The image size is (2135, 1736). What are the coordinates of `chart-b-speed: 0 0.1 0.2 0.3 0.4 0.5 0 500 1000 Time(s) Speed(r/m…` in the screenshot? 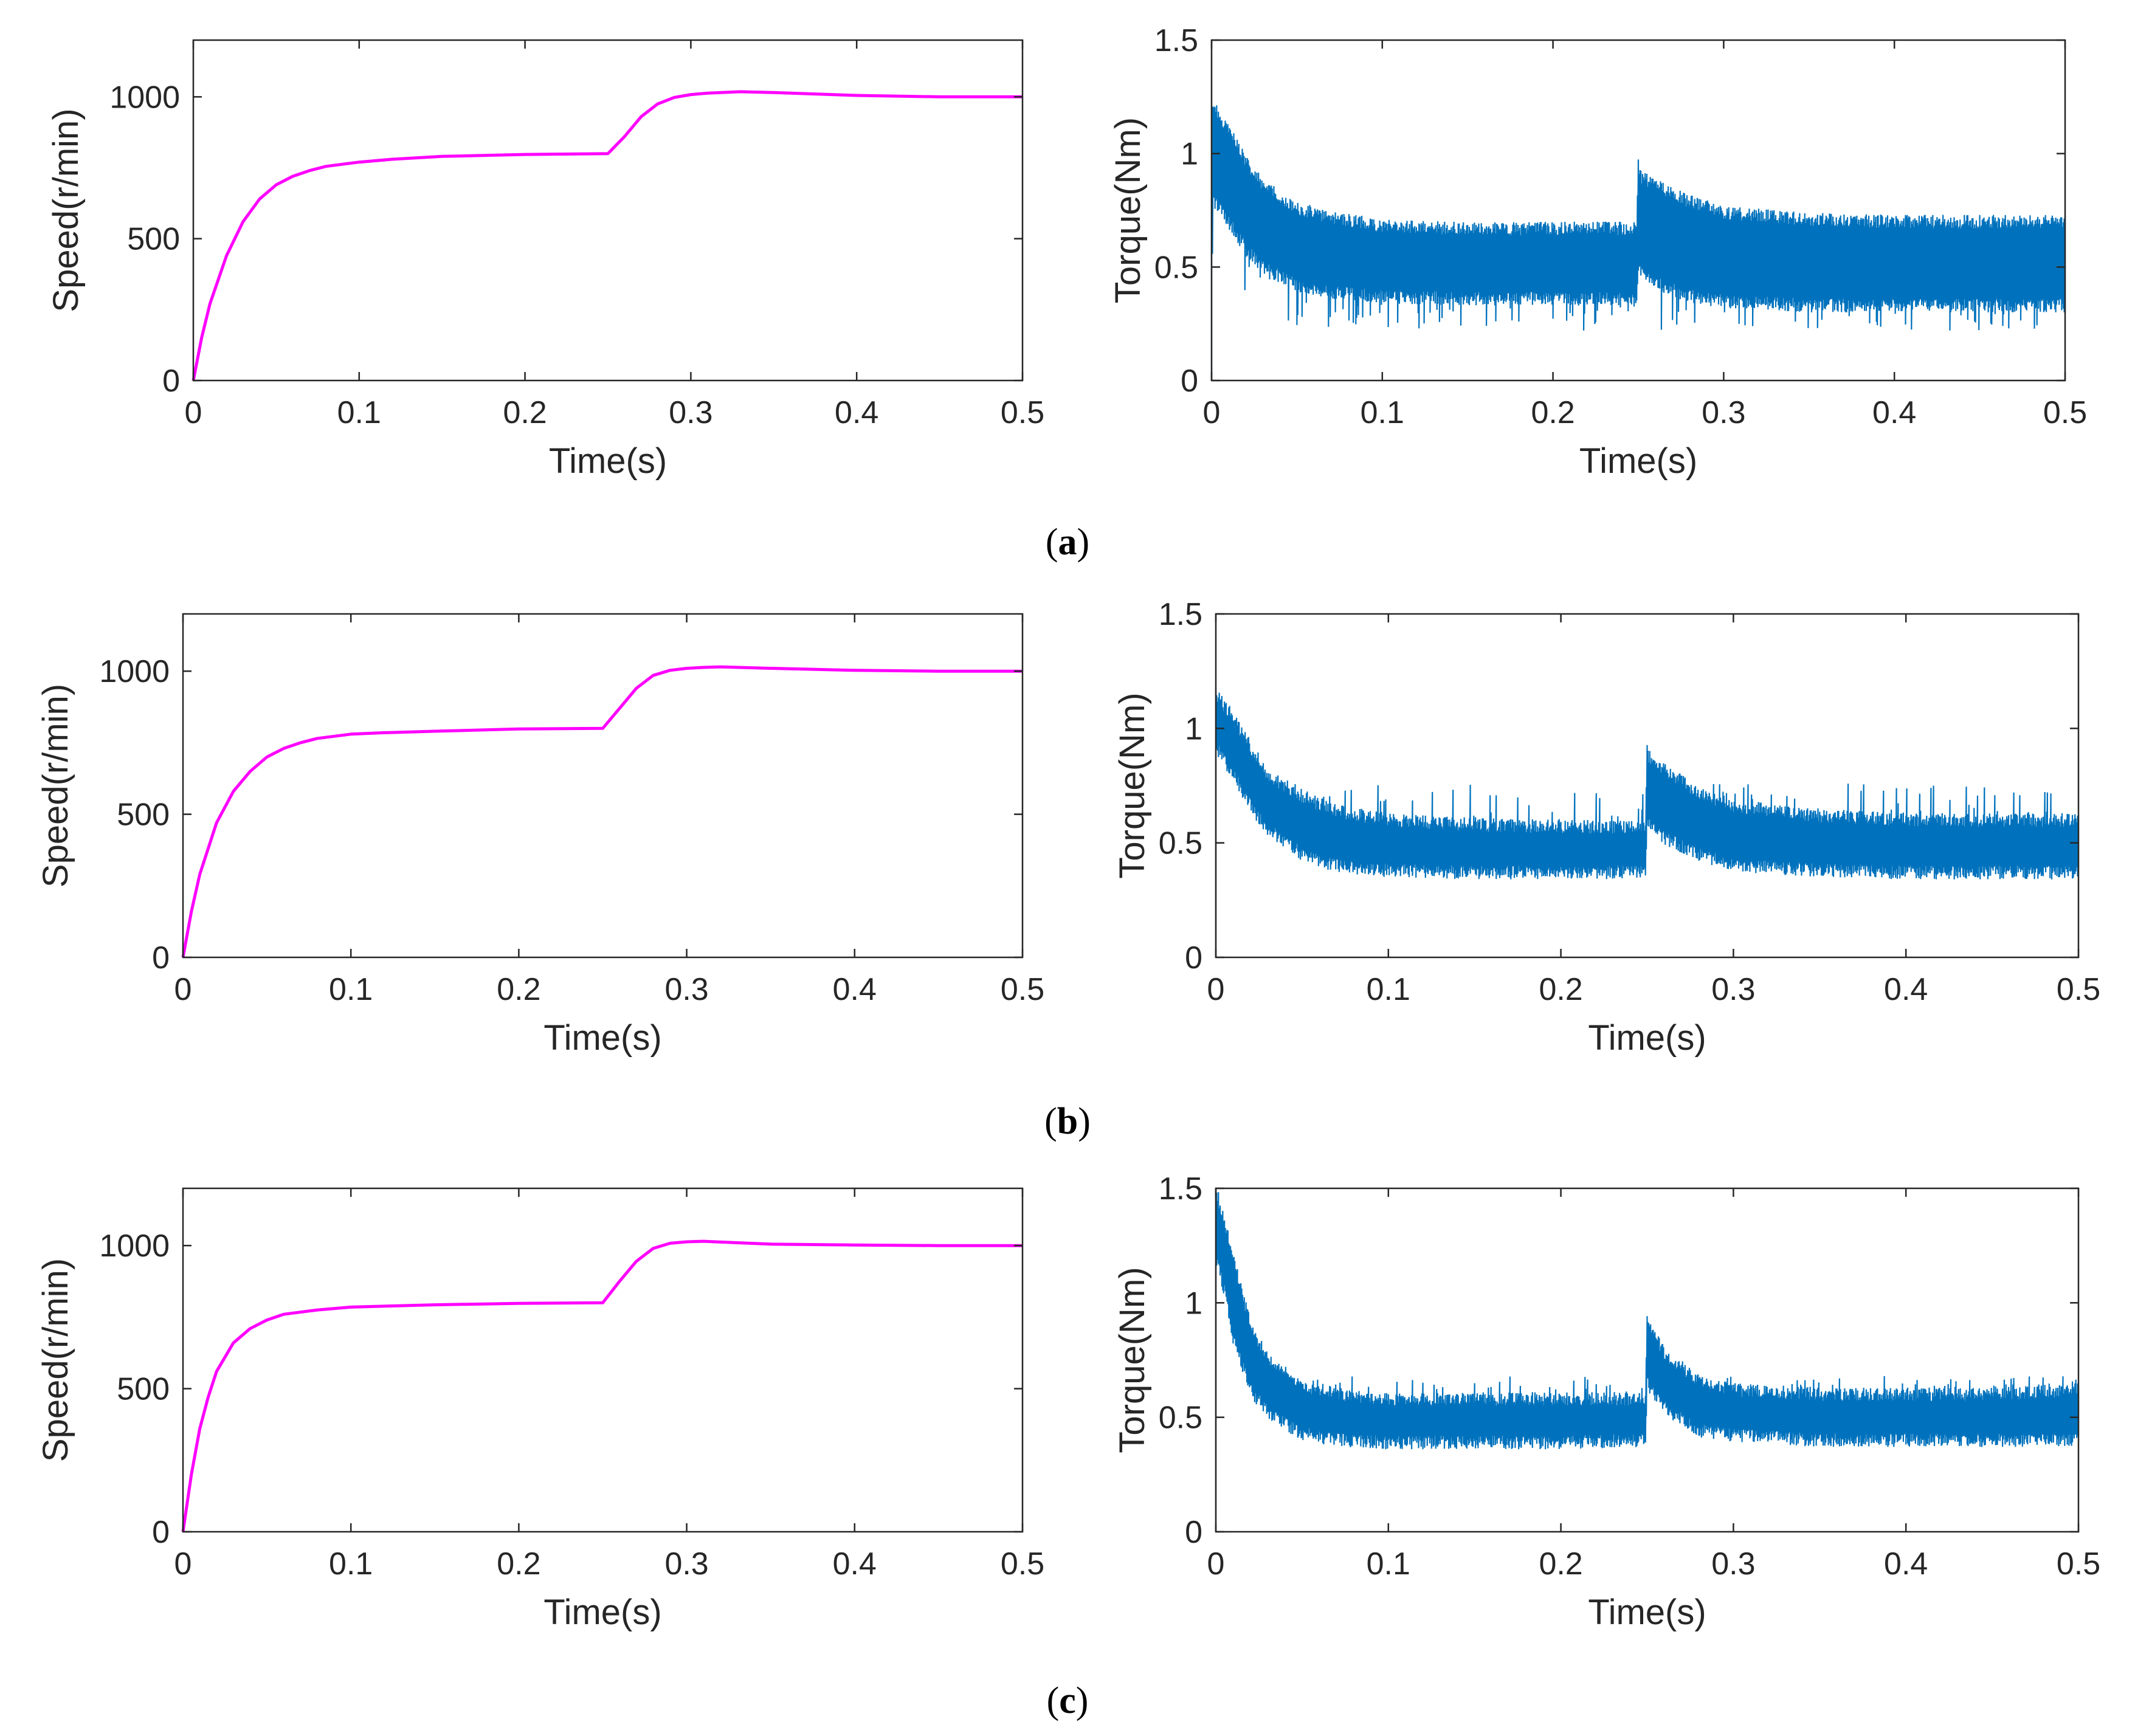 It's located at (540, 835).